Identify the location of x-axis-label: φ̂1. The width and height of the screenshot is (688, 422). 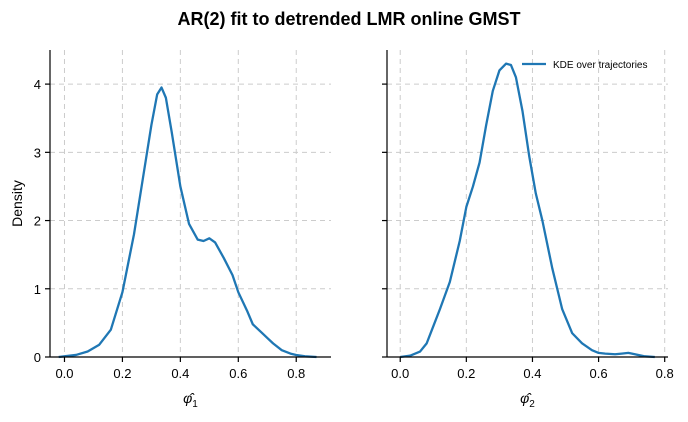
(190, 400).